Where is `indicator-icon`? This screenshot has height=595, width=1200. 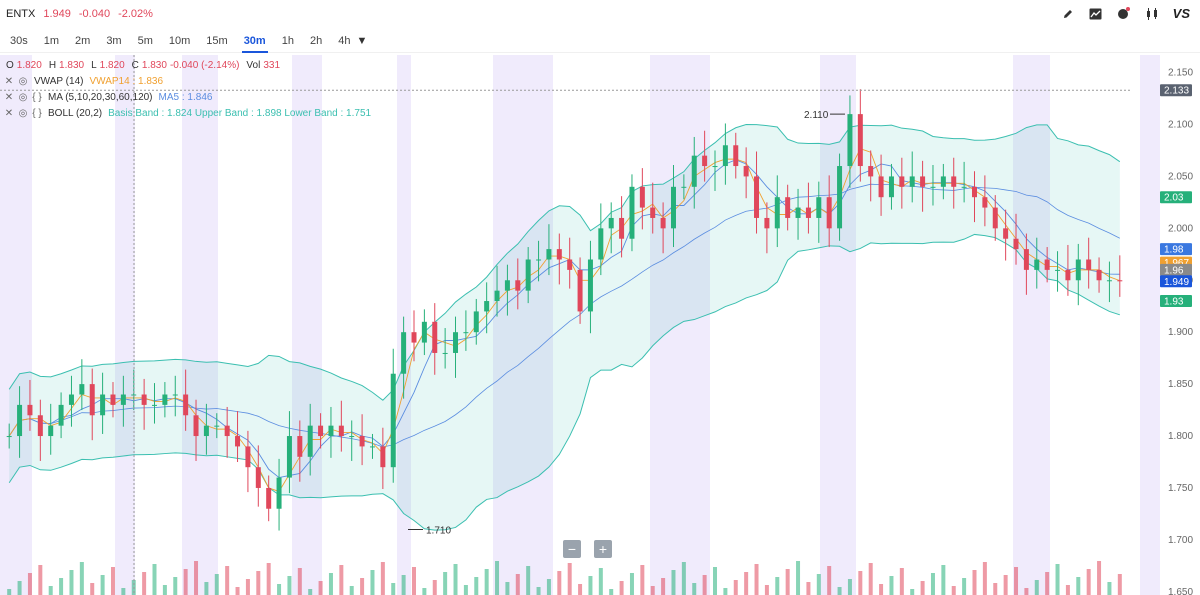 indicator-icon is located at coordinates (1124, 14).